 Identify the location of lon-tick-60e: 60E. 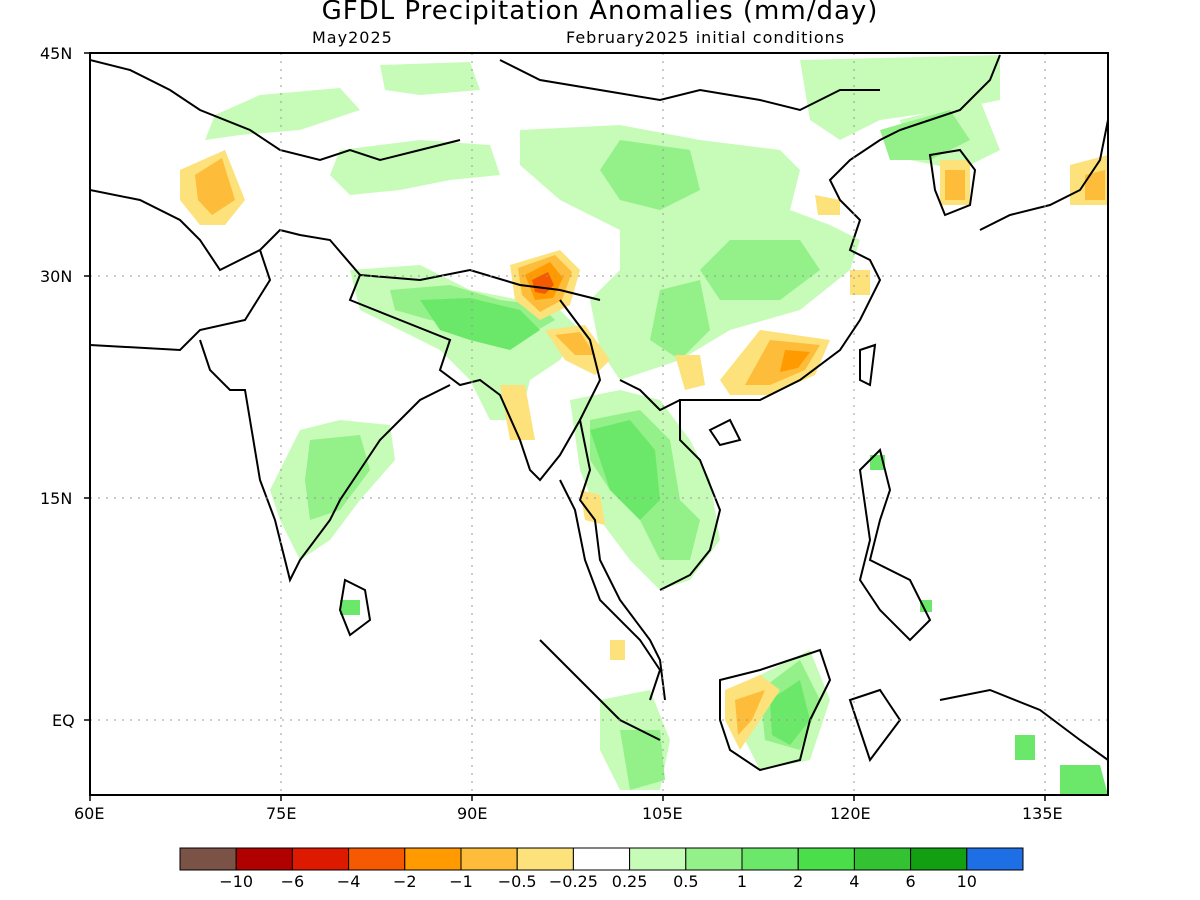
(89, 813).